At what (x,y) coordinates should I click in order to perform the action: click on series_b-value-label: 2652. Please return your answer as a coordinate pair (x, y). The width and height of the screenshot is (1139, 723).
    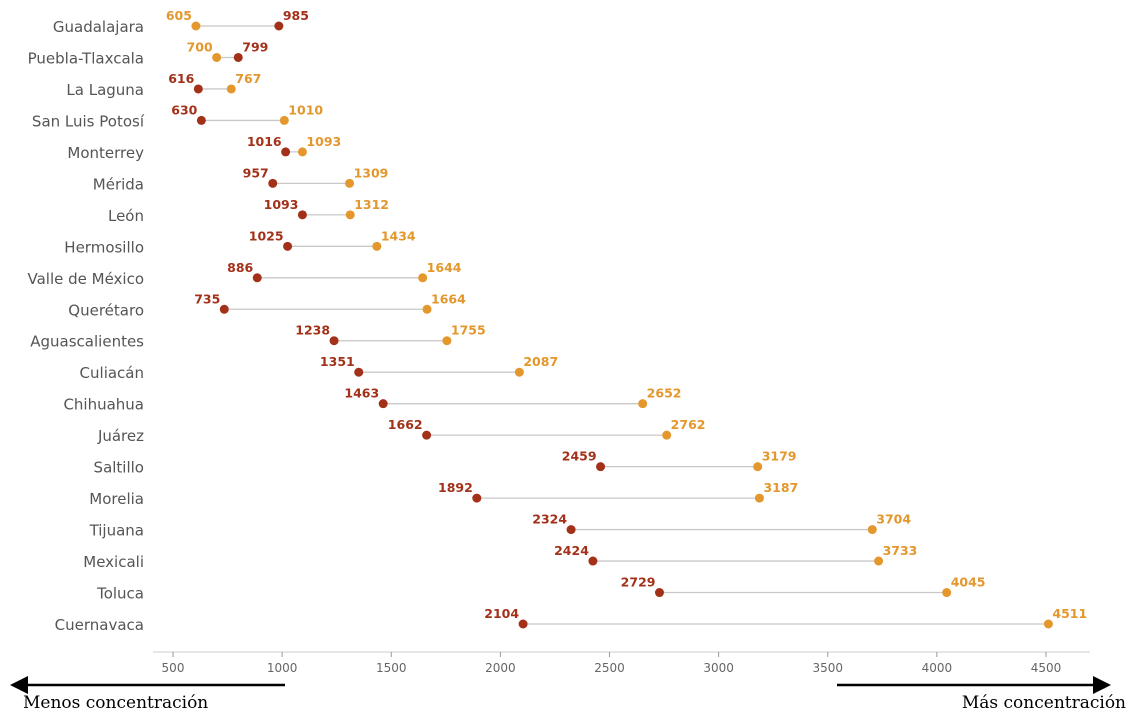
    Looking at the image, I should click on (664, 393).